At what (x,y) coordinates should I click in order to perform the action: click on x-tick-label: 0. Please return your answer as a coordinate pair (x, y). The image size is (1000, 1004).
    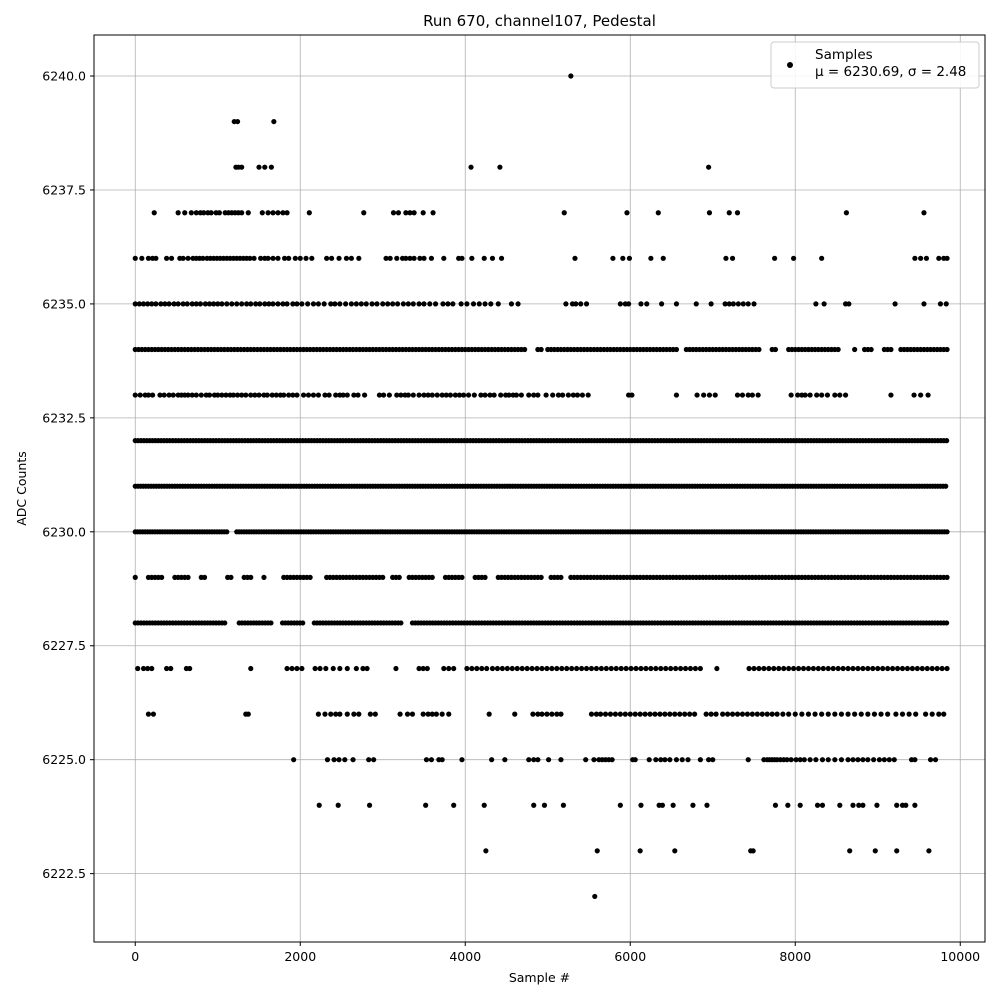
    Looking at the image, I should click on (135, 956).